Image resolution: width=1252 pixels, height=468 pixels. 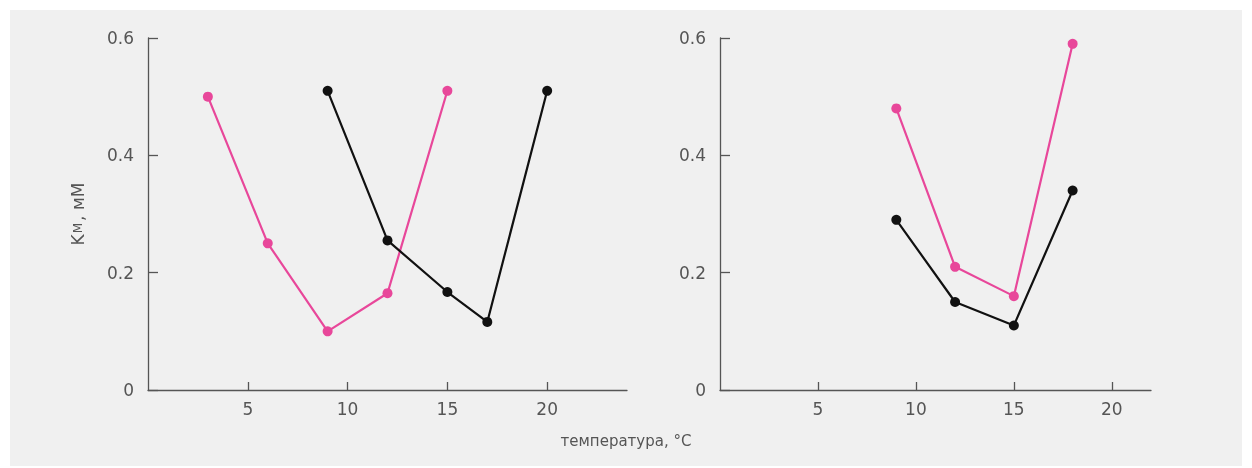 I want to click on x-axis-title: температура, °C, so click(x=626, y=441).